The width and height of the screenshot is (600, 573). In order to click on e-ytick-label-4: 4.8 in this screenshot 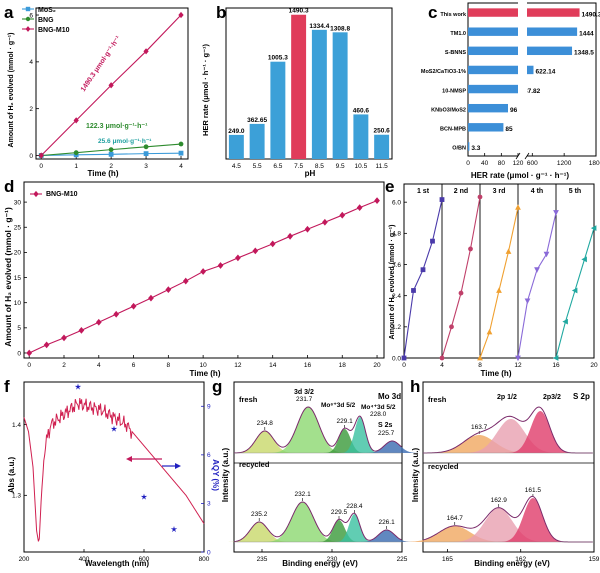, I will do `click(396, 234)`.